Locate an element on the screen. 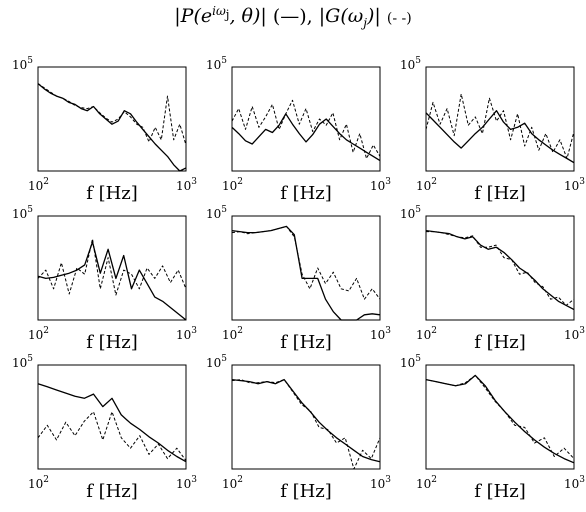 The image size is (586, 512). title-p-style: (—), is located at coordinates (292, 16).